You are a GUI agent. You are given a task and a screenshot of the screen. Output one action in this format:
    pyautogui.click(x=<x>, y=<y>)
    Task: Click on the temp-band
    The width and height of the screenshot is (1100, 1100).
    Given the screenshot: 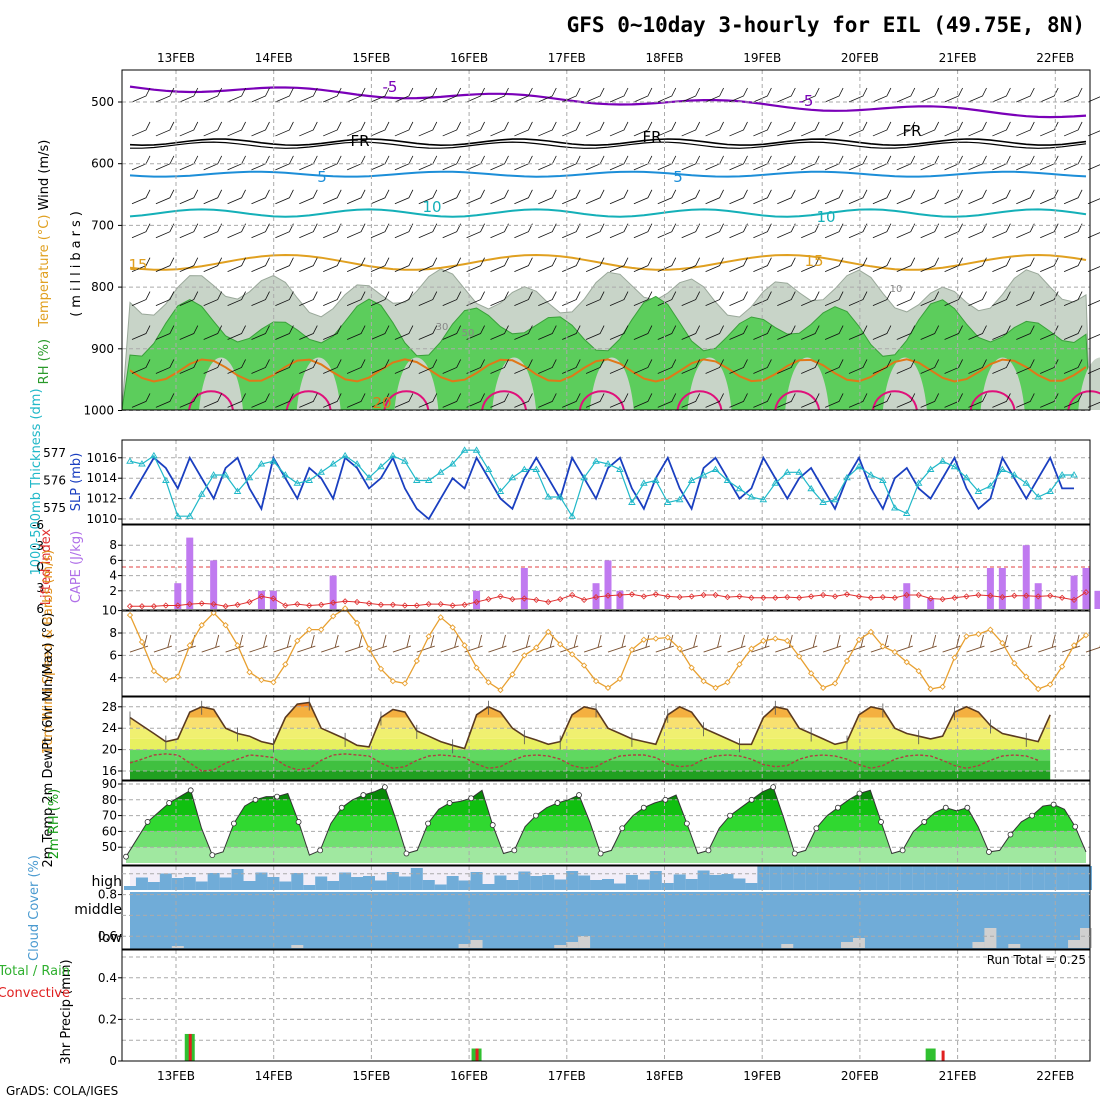 What is the action you would take?
    pyautogui.click(x=590, y=744)
    